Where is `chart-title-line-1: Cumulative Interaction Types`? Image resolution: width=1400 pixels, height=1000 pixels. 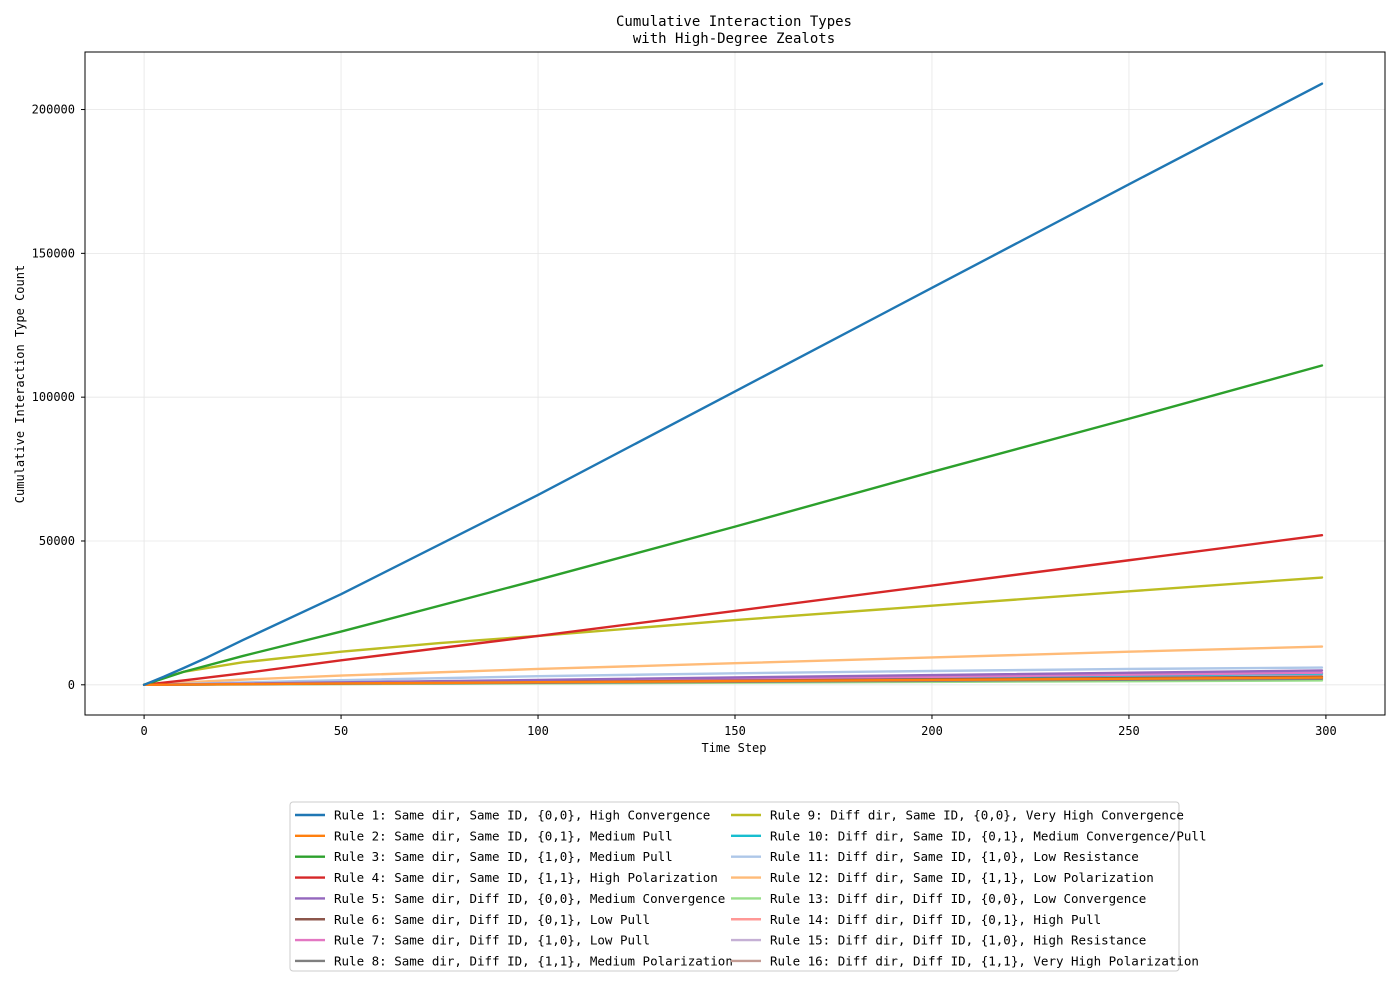 chart-title-line-1: Cumulative Interaction Types is located at coordinates (734, 22).